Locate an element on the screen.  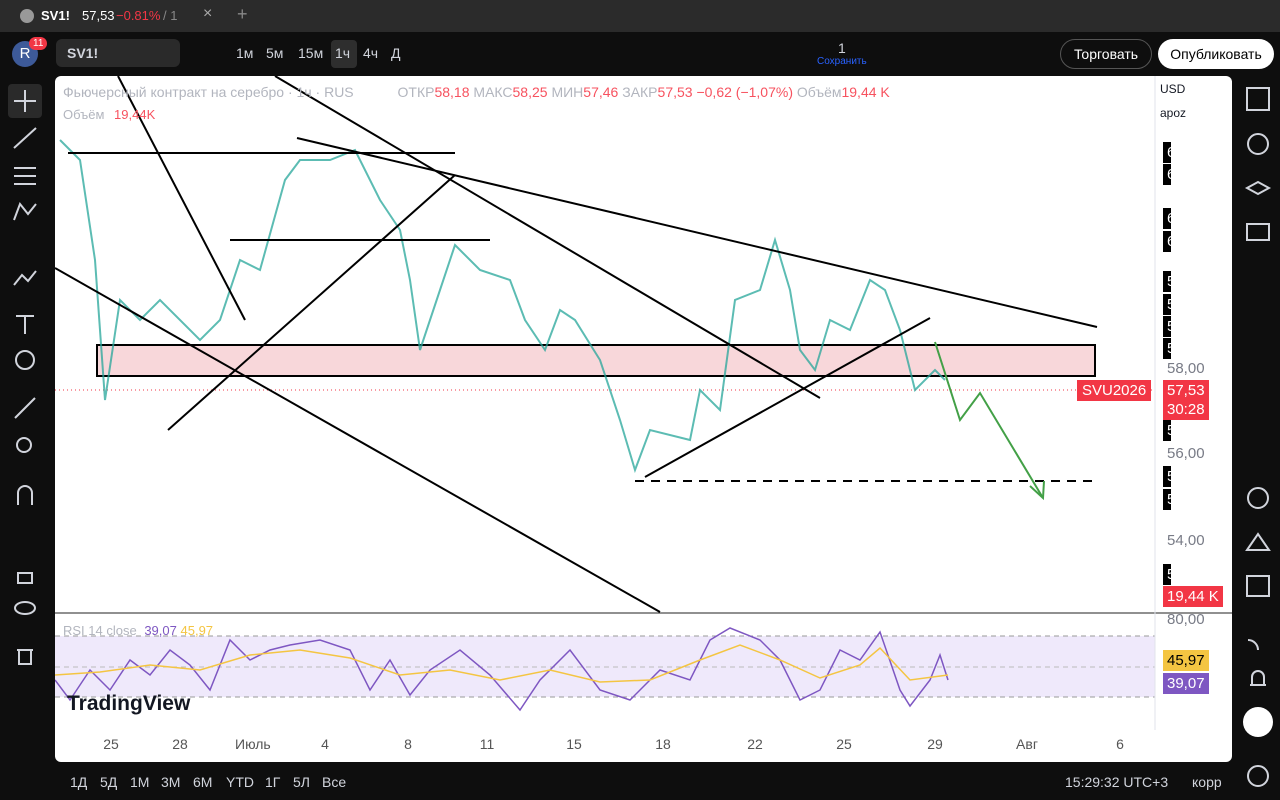
calendar-icon is located at coordinates (1258, 586).